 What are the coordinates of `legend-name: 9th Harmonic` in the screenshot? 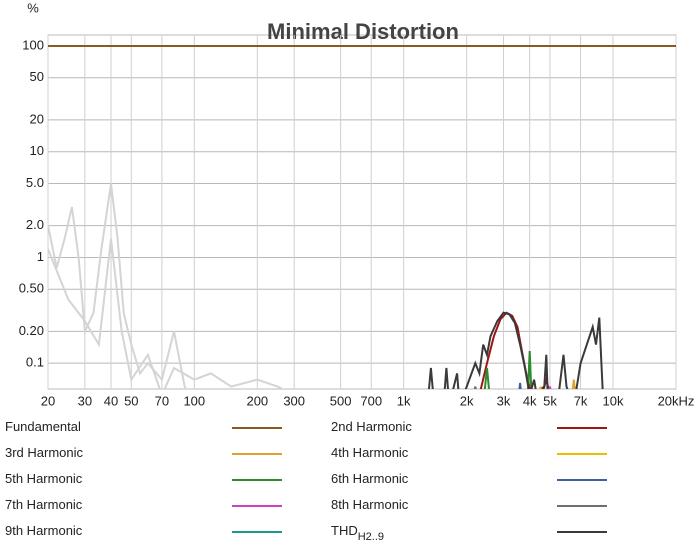 It's located at (44, 530).